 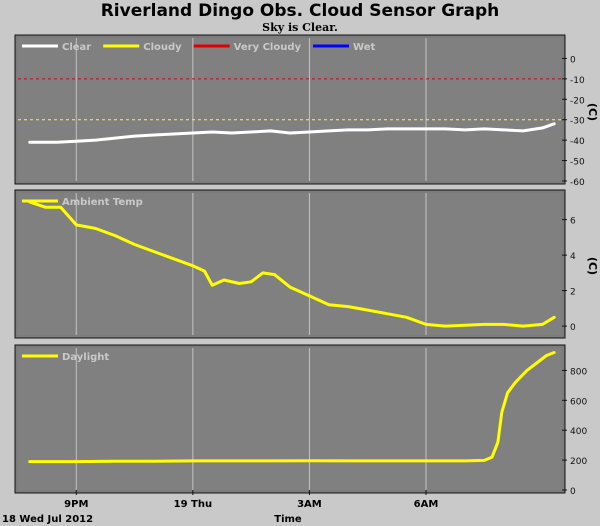 I want to click on legend-label: Ambient Temp, so click(x=102, y=202).